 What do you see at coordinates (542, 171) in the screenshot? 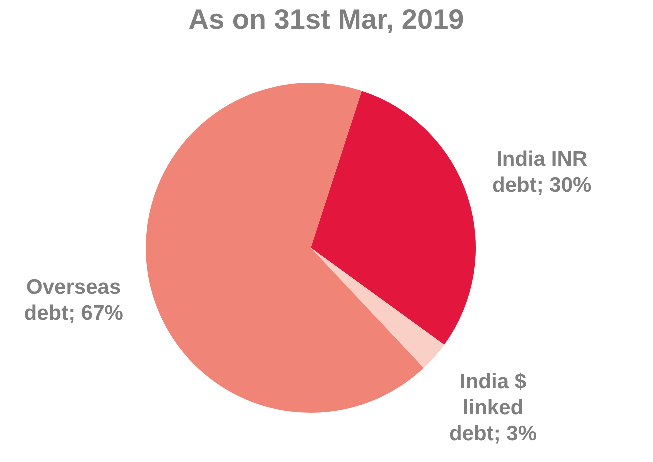
I see `slice-label: India INR debt; 30%` at bounding box center [542, 171].